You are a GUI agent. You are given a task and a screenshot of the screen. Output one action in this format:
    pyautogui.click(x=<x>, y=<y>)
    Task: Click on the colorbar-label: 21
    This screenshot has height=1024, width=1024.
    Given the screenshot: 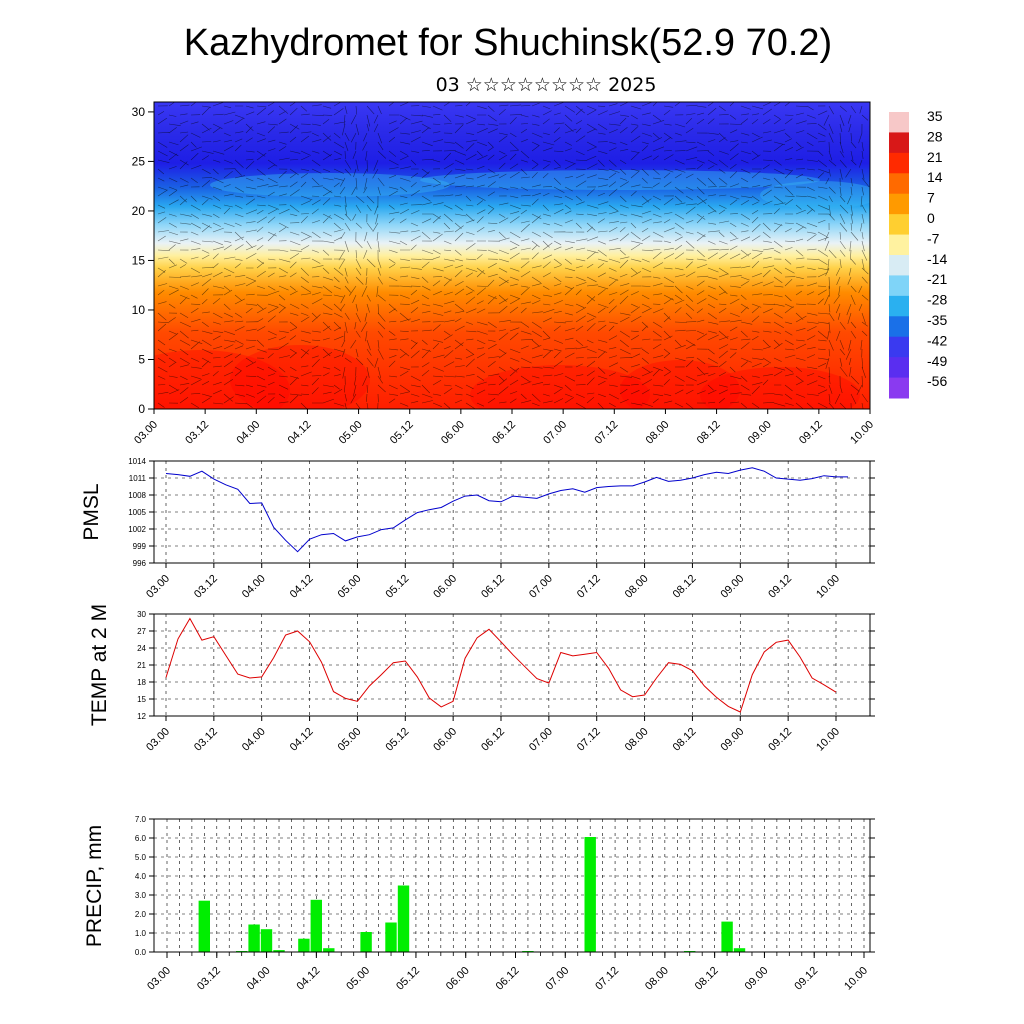 What is the action you would take?
    pyautogui.click(x=935, y=157)
    